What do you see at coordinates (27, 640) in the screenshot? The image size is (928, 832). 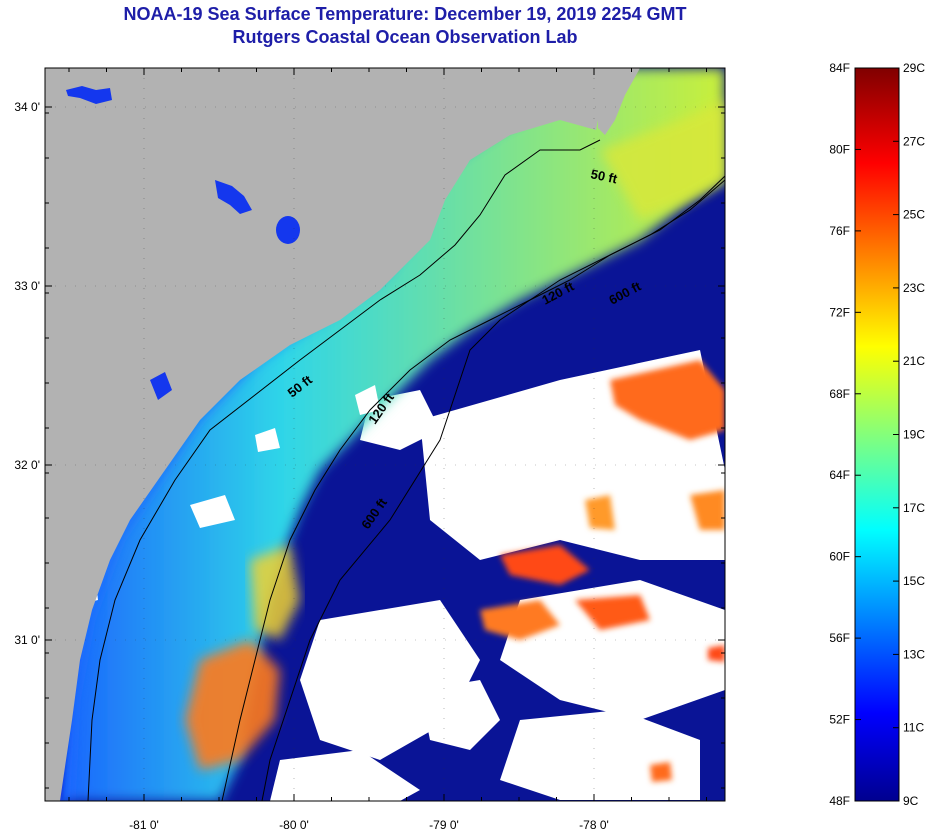 I see `lat-label: 31 0'` at bounding box center [27, 640].